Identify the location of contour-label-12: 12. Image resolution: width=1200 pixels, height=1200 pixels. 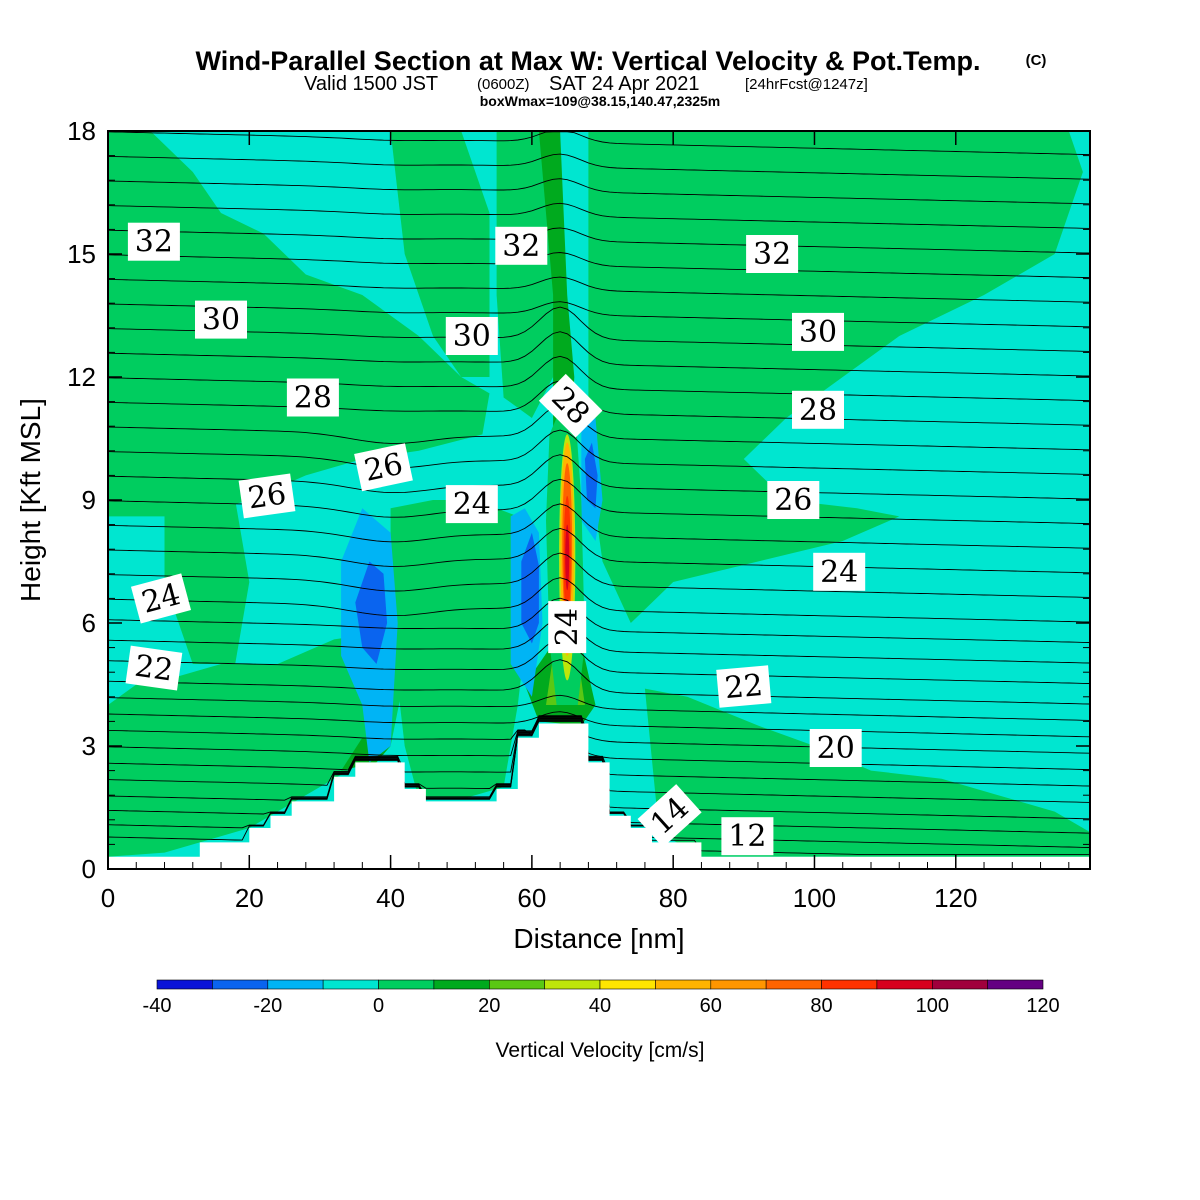
(747, 836).